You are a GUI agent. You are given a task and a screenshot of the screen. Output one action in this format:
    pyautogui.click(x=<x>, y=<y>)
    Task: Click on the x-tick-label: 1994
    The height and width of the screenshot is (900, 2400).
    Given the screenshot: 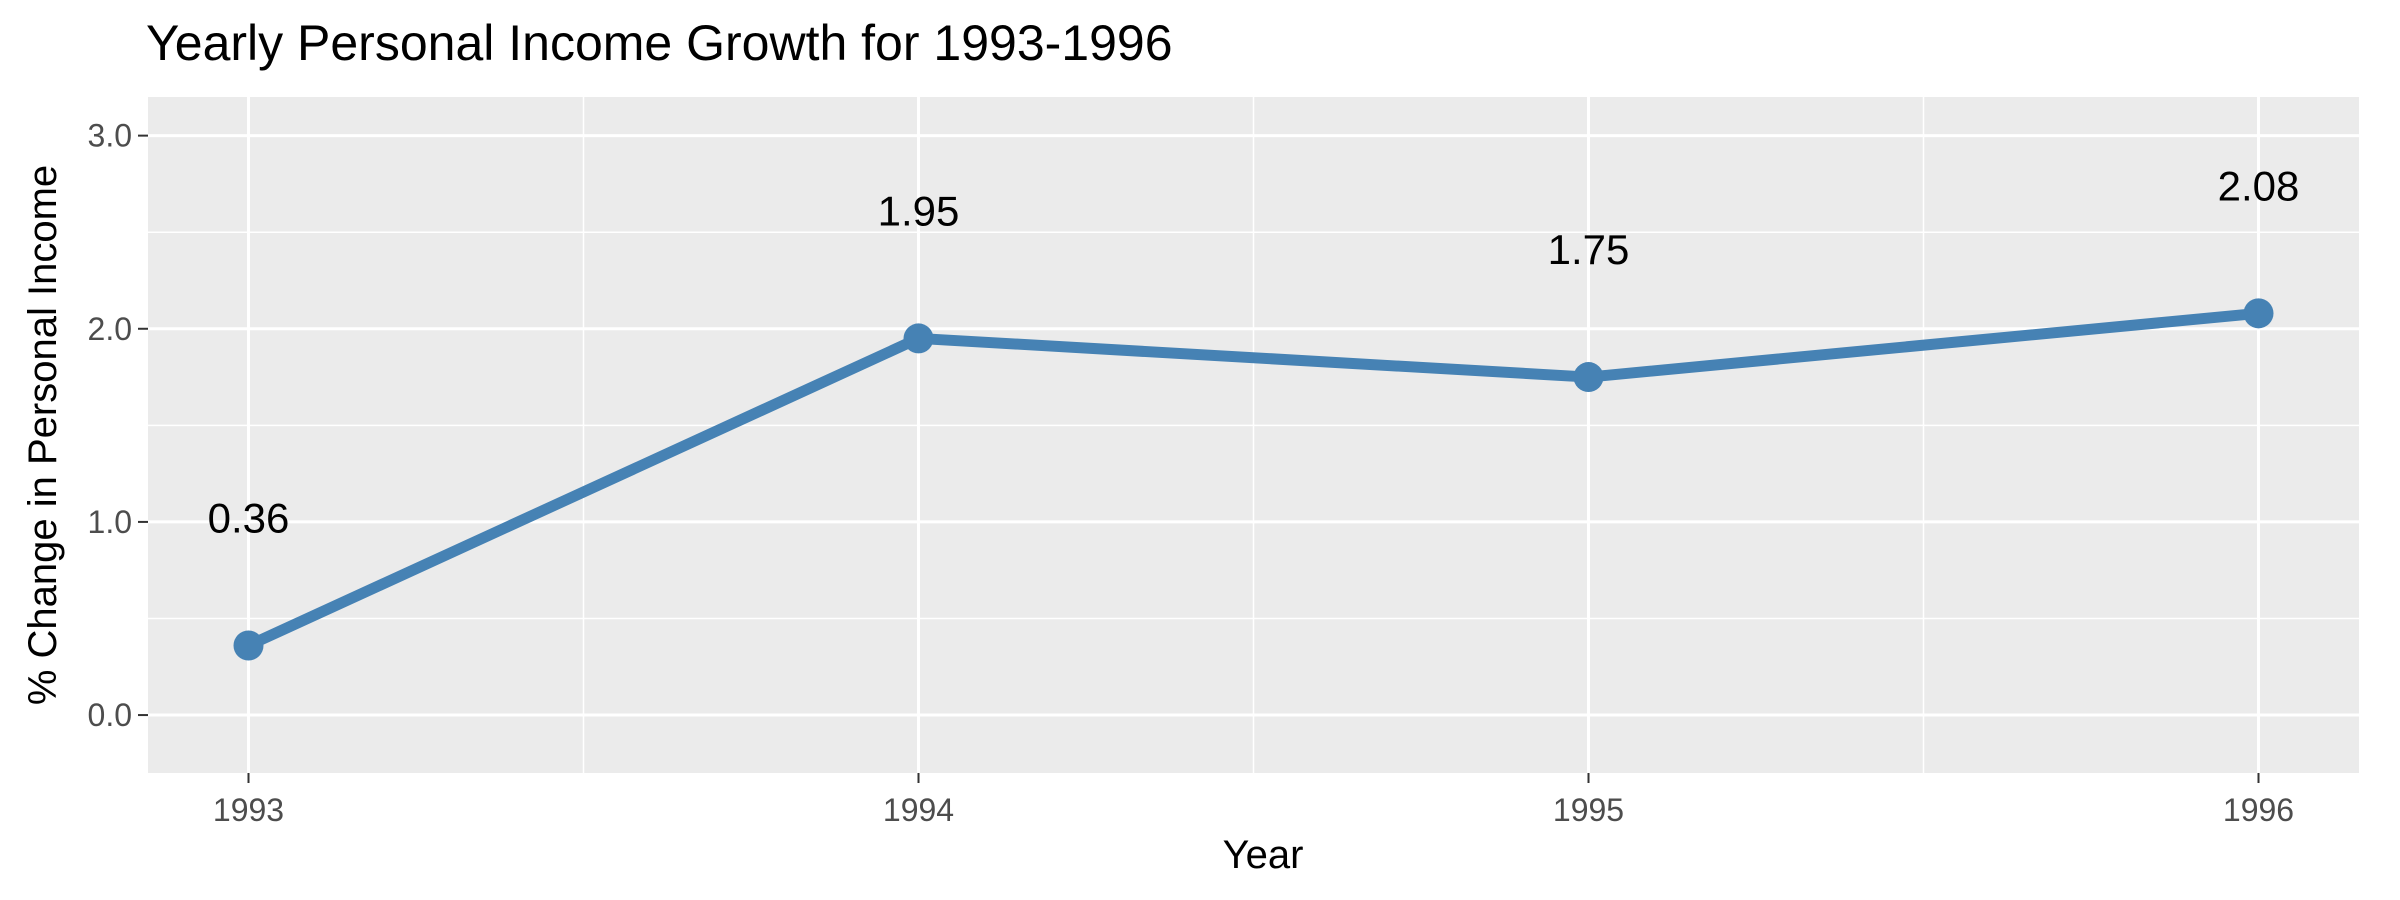 What is the action you would take?
    pyautogui.click(x=918, y=810)
    